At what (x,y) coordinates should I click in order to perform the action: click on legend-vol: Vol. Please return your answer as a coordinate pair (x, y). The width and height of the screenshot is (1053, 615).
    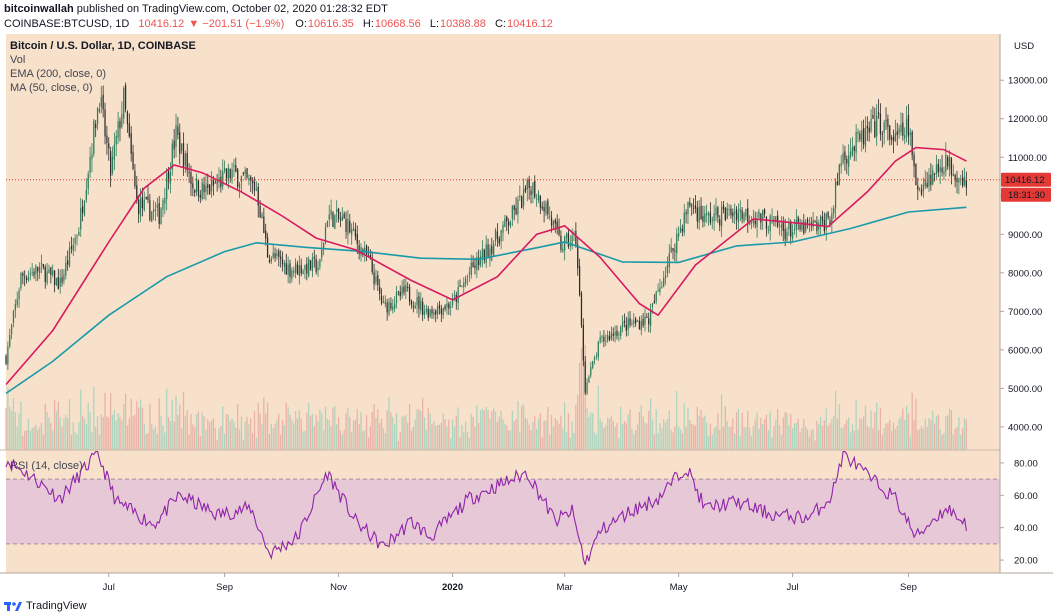
    Looking at the image, I should click on (18, 60).